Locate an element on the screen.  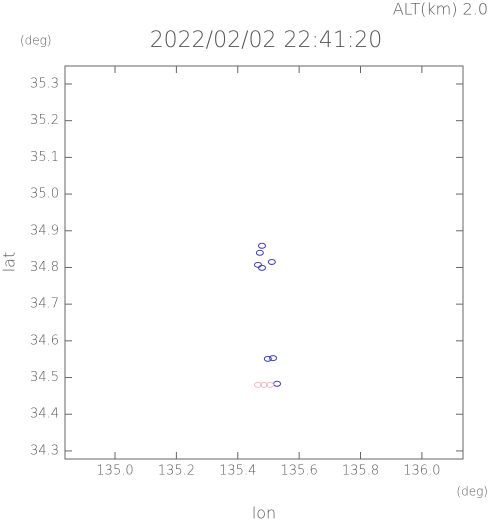
y-tick-label: 35.1 is located at coordinates (44, 157).